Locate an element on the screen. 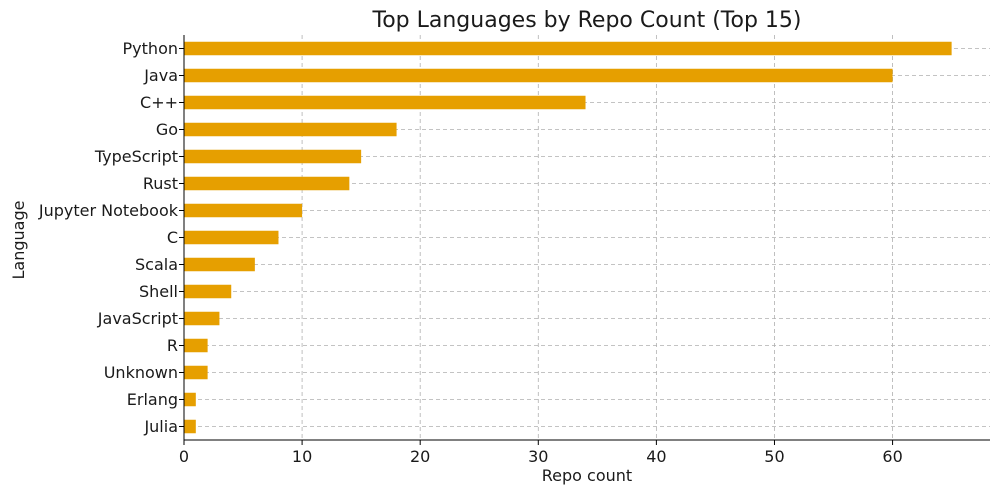 Image resolution: width=1000 pixels, height=500 pixels. bar-shell is located at coordinates (208, 291).